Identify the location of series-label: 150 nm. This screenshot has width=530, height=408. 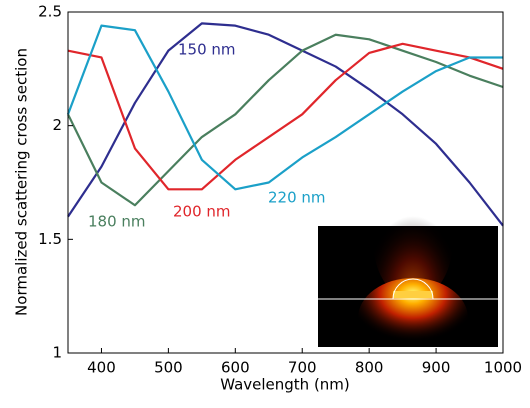
(207, 50).